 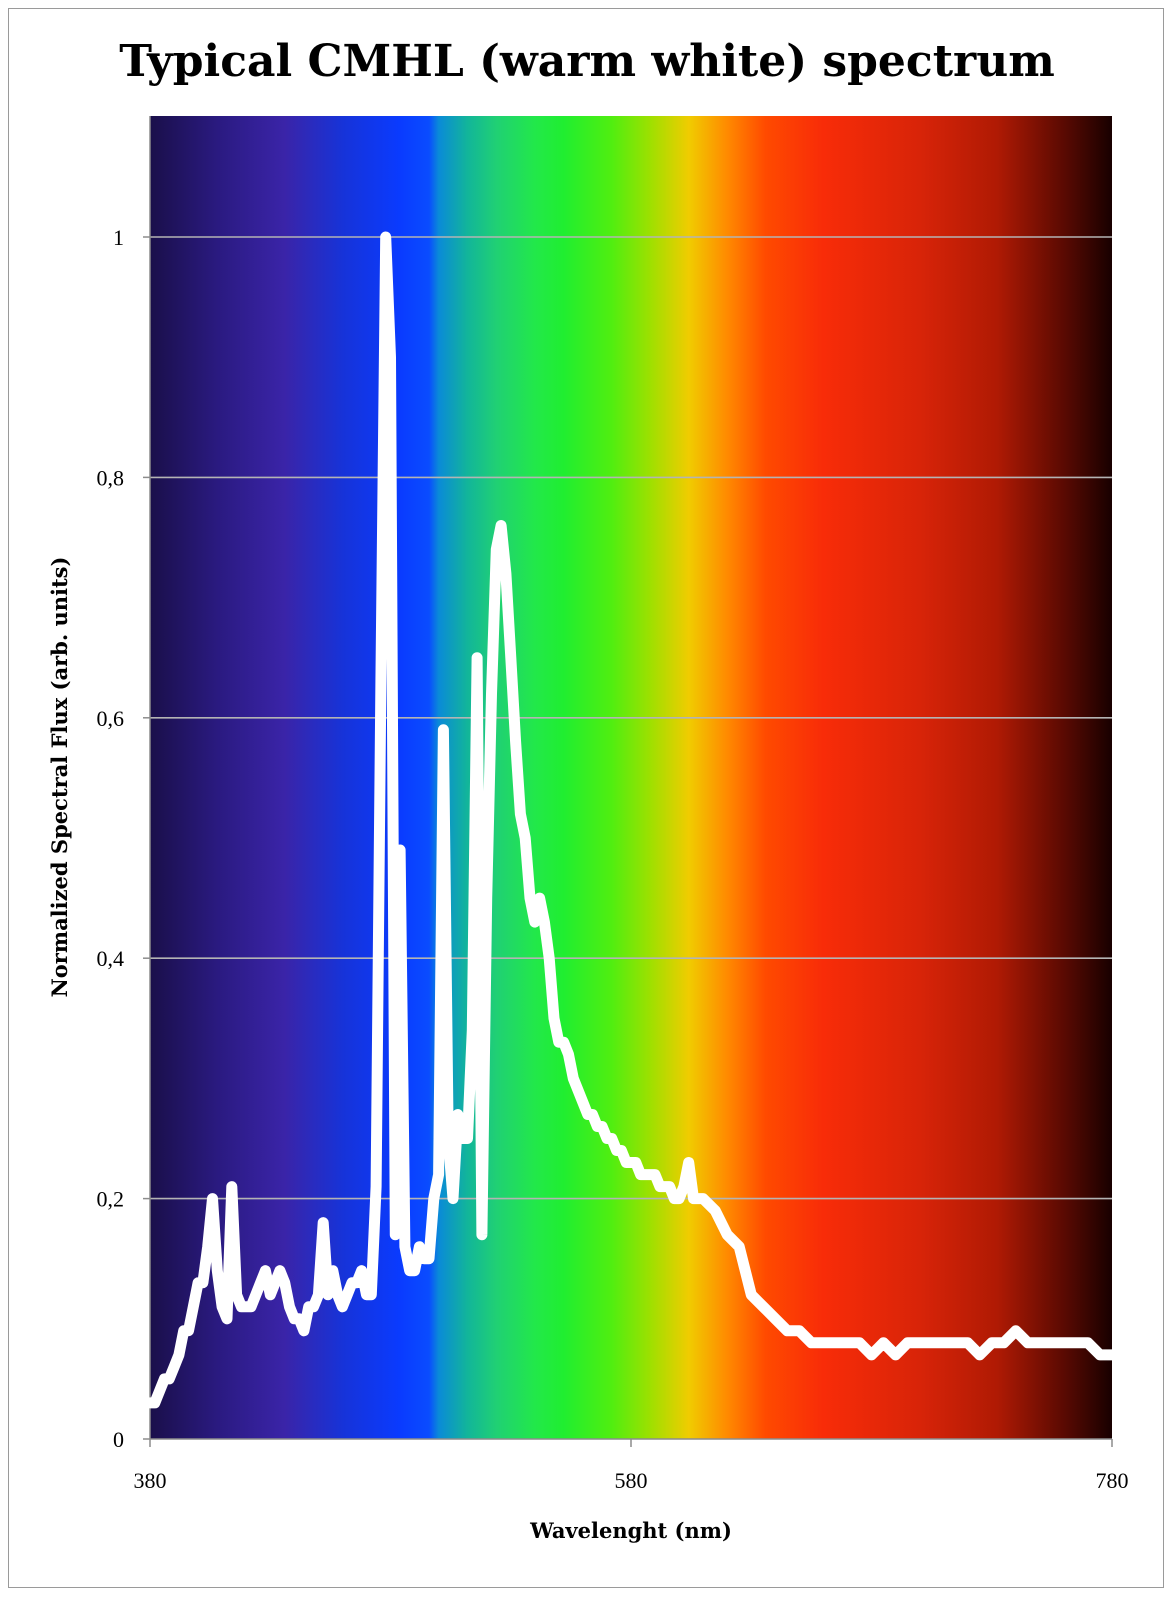 I want to click on y-axis-title: Normalized Spectral Flux (arb. units), so click(x=59, y=777).